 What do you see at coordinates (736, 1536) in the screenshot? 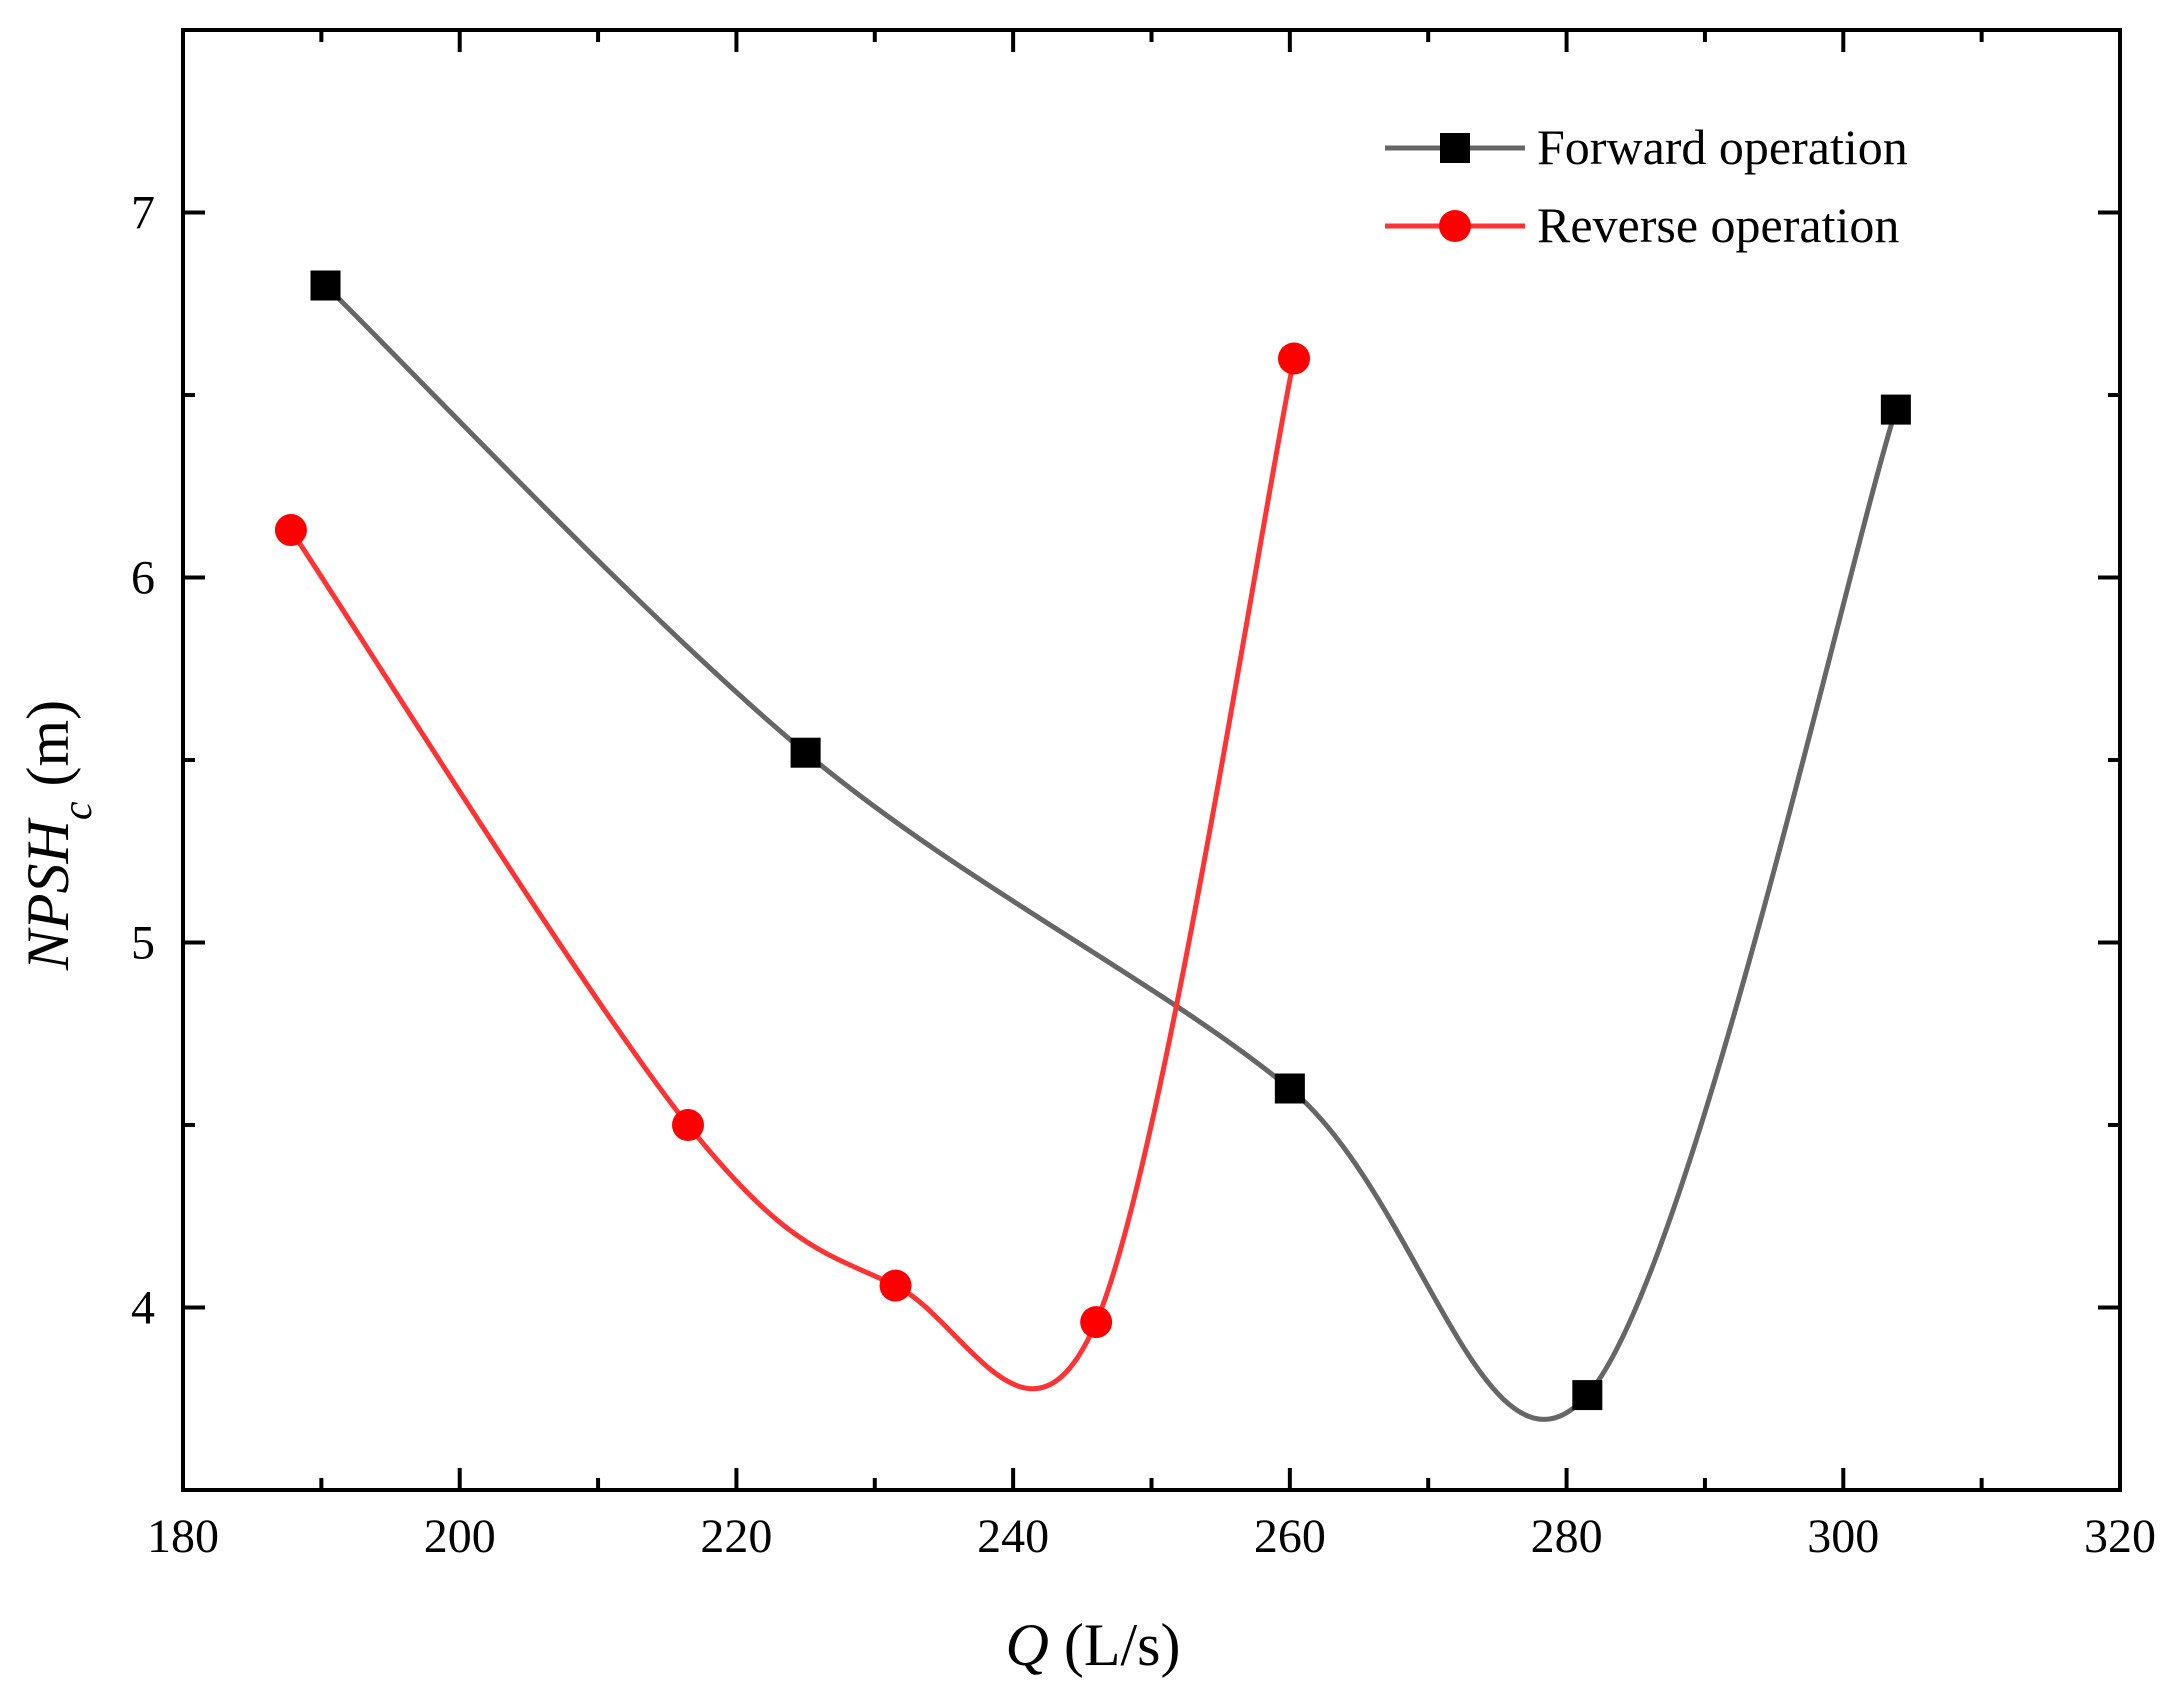
I see `x-tick-label-220: 220` at bounding box center [736, 1536].